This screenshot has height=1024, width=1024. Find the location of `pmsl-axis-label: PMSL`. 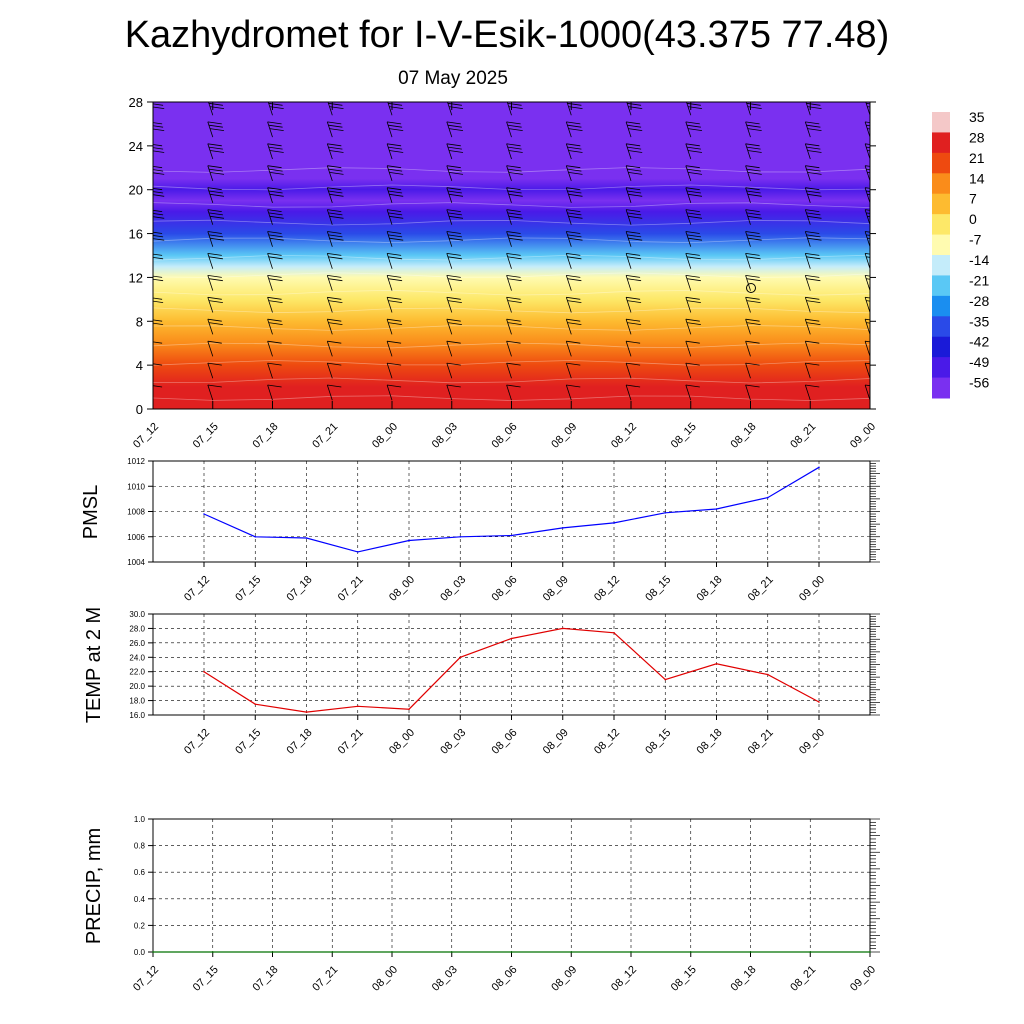

pmsl-axis-label: PMSL is located at coordinates (91, 512).